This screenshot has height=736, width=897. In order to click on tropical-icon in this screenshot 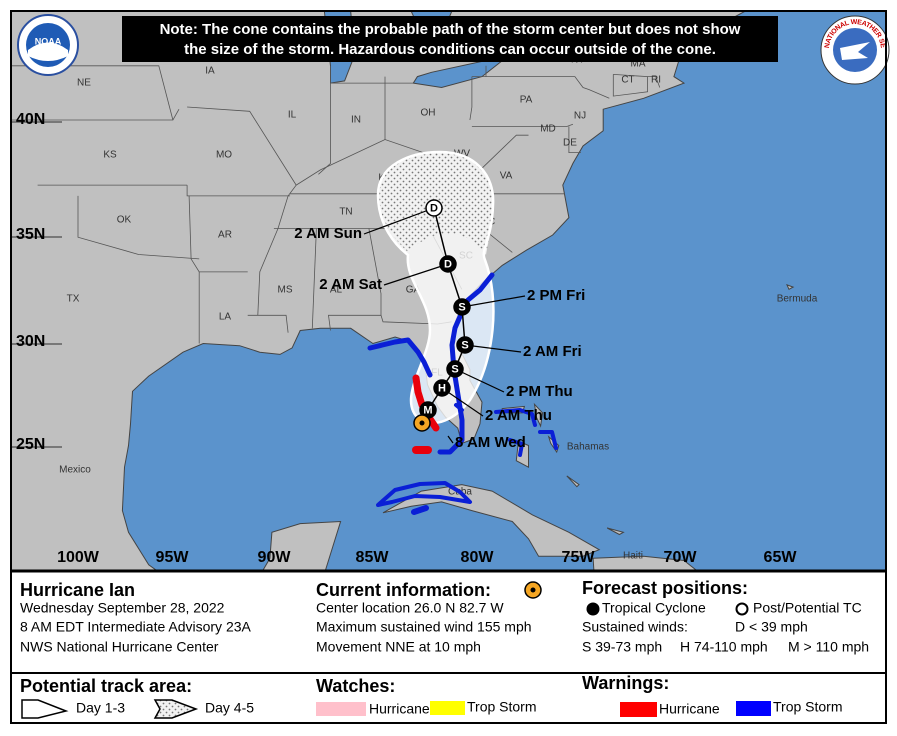, I will do `click(593, 609)`.